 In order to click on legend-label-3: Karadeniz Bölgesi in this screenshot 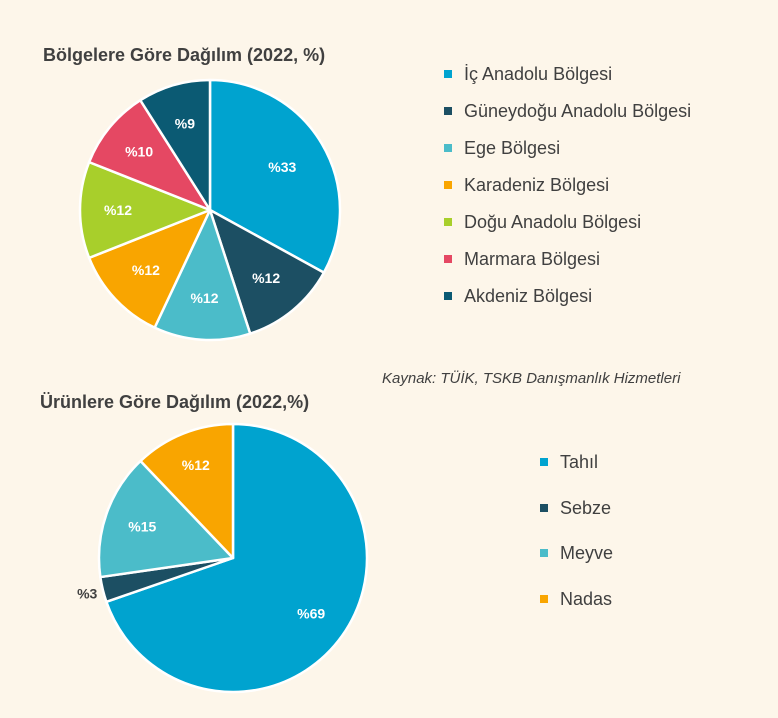, I will do `click(537, 185)`.